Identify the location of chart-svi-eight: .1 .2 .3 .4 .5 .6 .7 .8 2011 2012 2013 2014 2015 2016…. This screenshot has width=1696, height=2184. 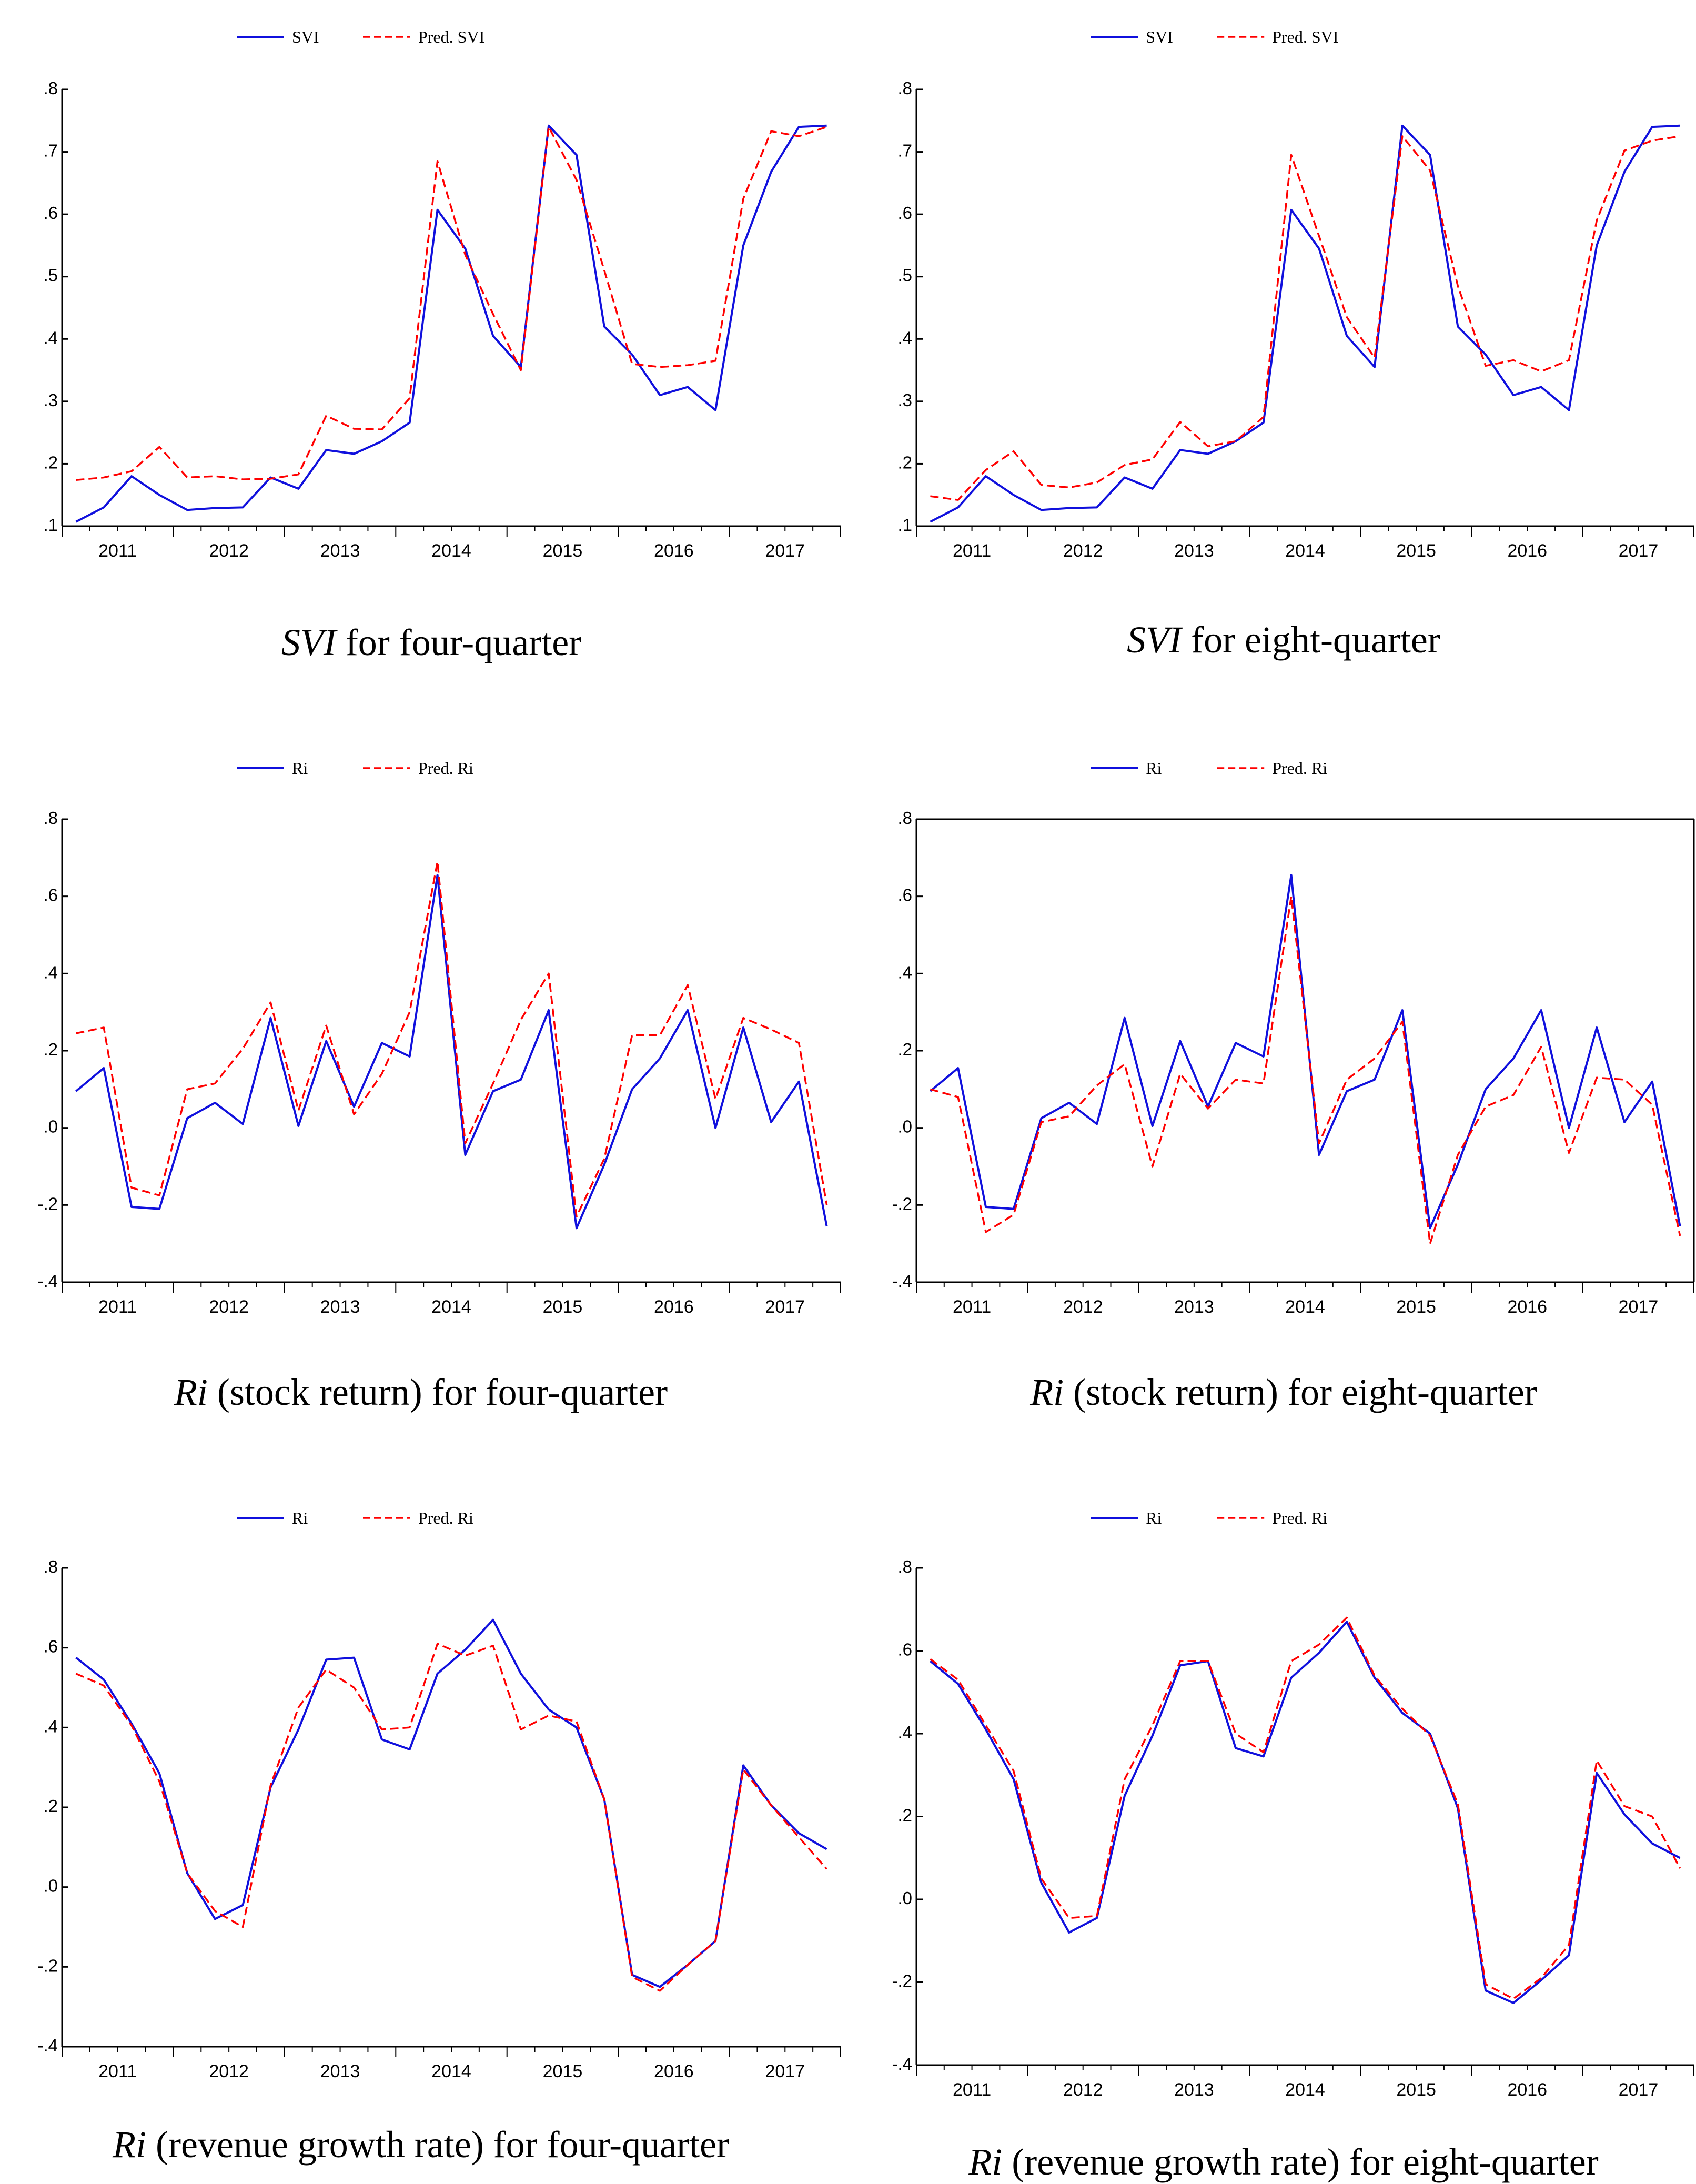
(1295, 294).